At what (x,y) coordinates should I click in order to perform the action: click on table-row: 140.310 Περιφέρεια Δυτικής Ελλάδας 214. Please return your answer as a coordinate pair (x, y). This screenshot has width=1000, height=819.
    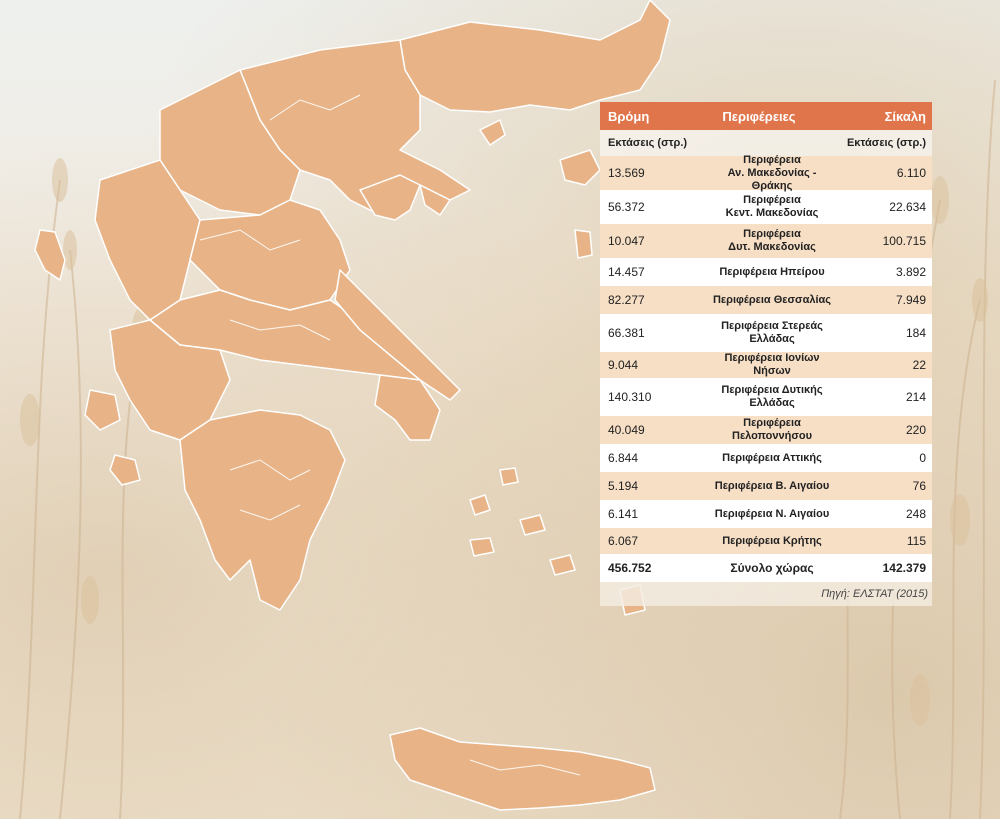
    Looking at the image, I should click on (766, 397).